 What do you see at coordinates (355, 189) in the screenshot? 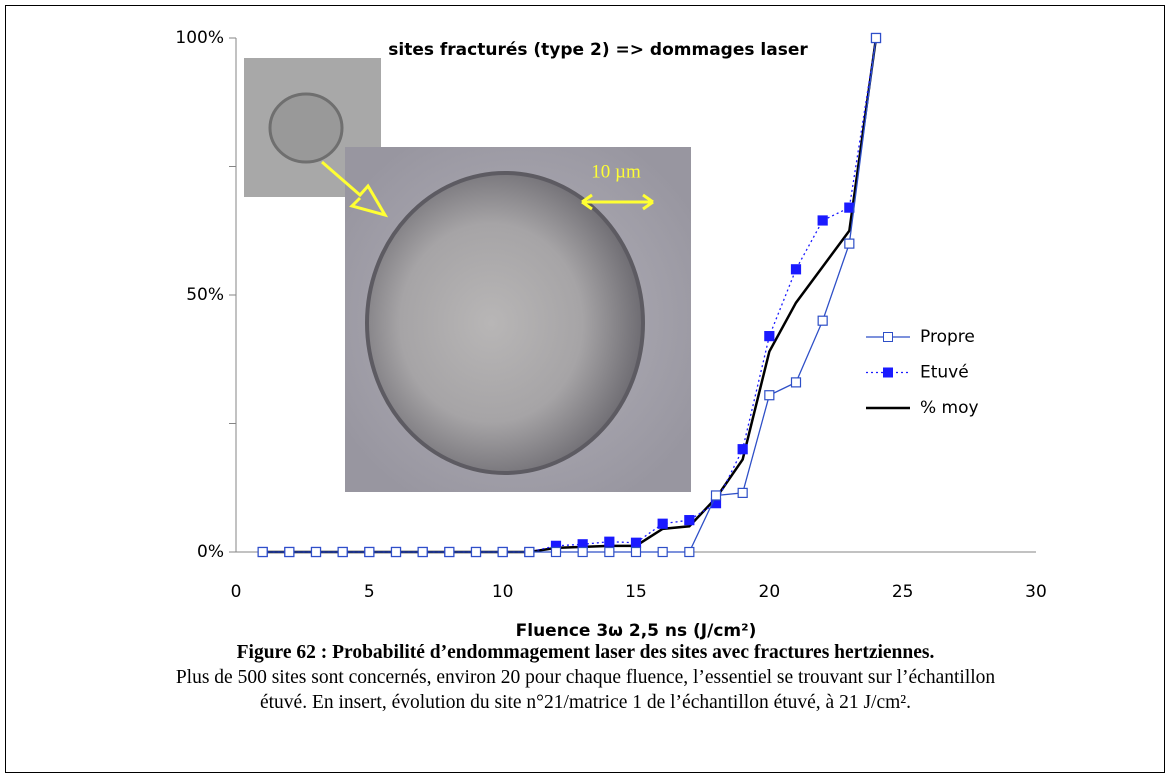
I see `inset-arrow` at bounding box center [355, 189].